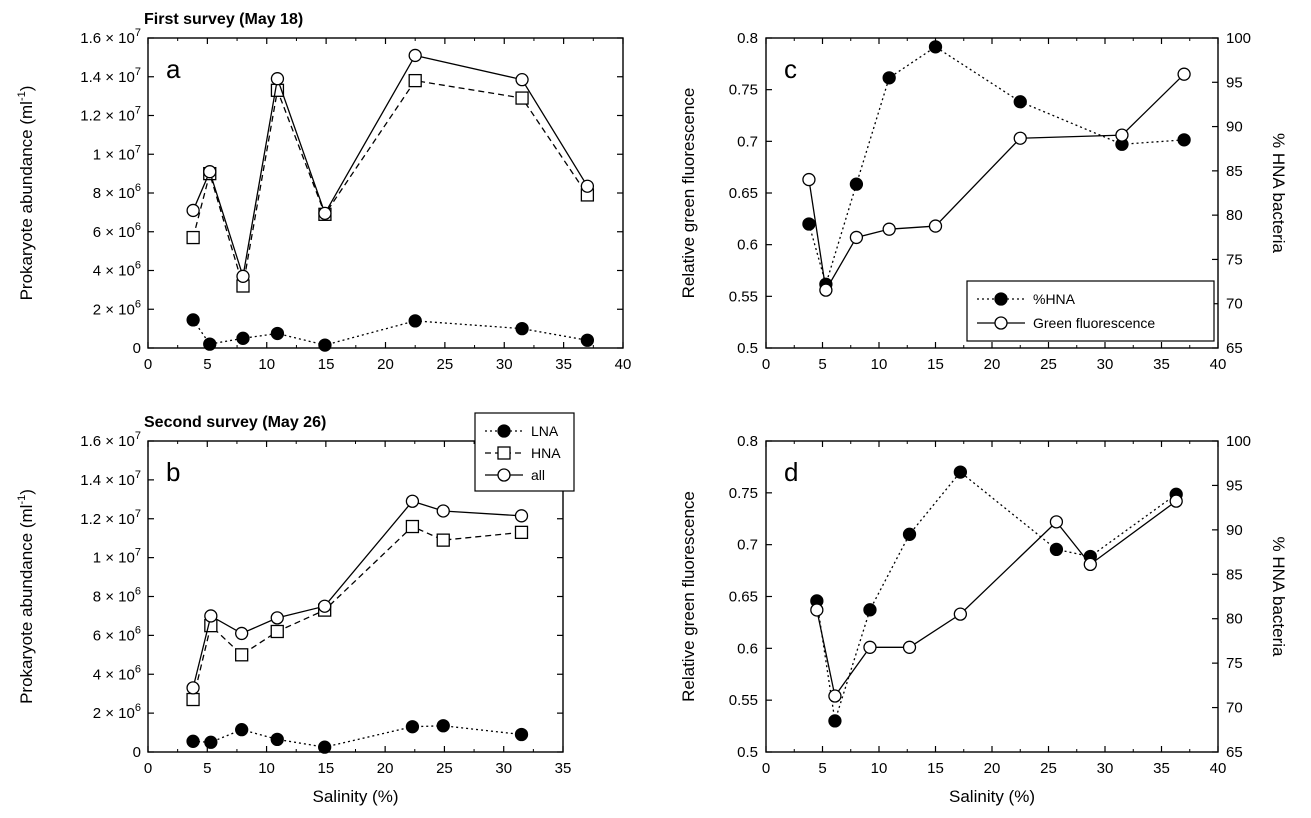 This screenshot has height=818, width=1311. Describe the element at coordinates (623, 364) in the screenshot. I see `x-tick-label: 40` at that location.